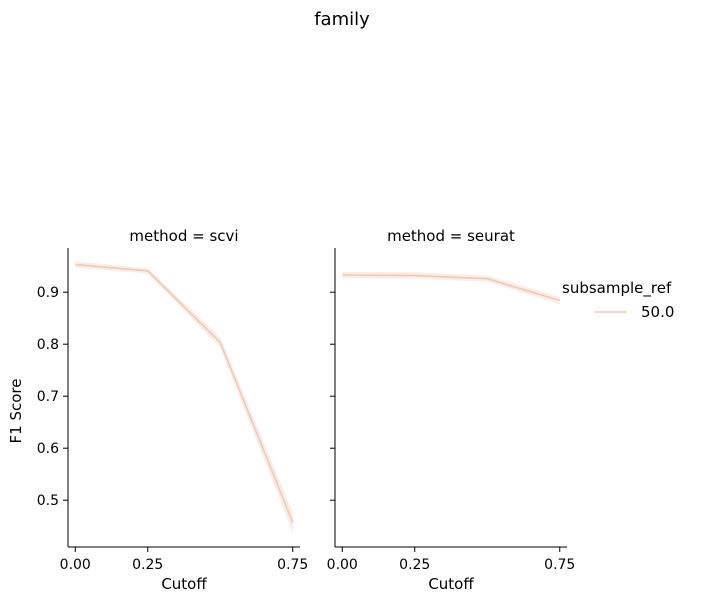 The width and height of the screenshot is (711, 602). I want to click on y-axis-label: F1 Score, so click(16, 411).